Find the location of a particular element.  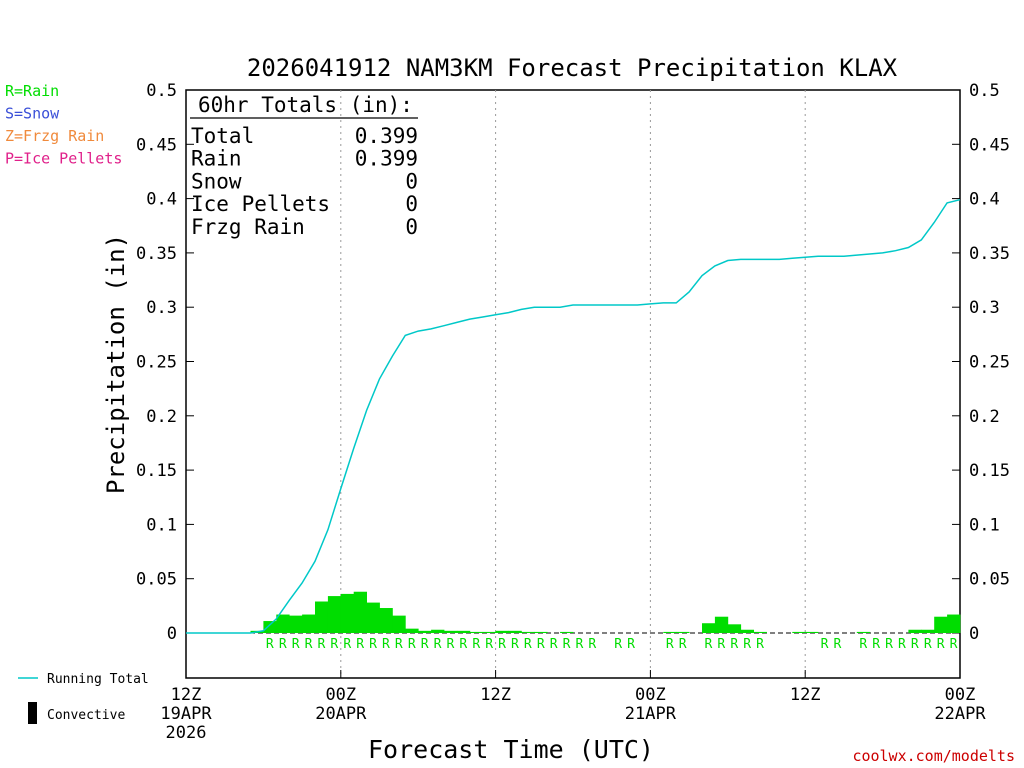

totals-row-label: Ice Pellets is located at coordinates (260, 204).